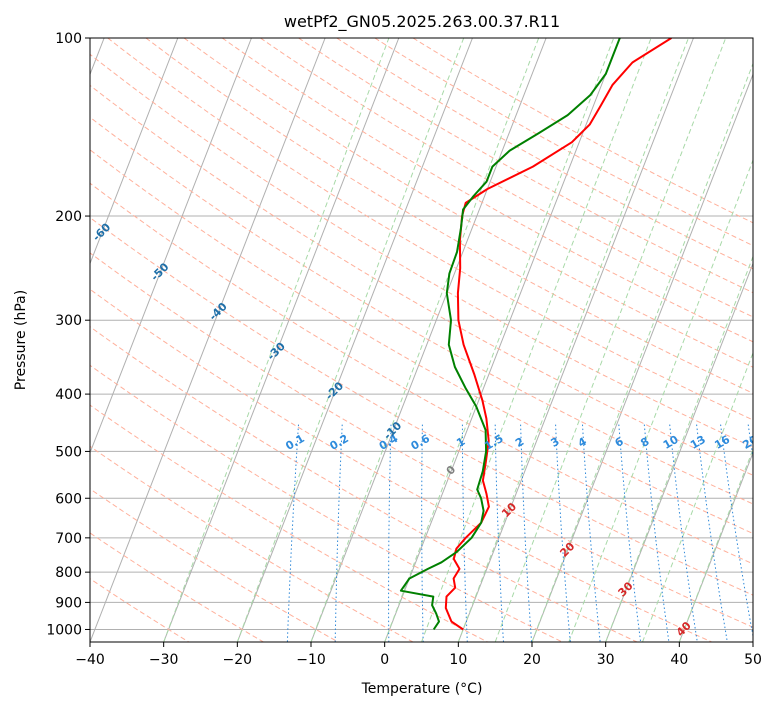 This screenshot has height=708, width=775. I want to click on y-tick-label: 100, so click(68, 39).